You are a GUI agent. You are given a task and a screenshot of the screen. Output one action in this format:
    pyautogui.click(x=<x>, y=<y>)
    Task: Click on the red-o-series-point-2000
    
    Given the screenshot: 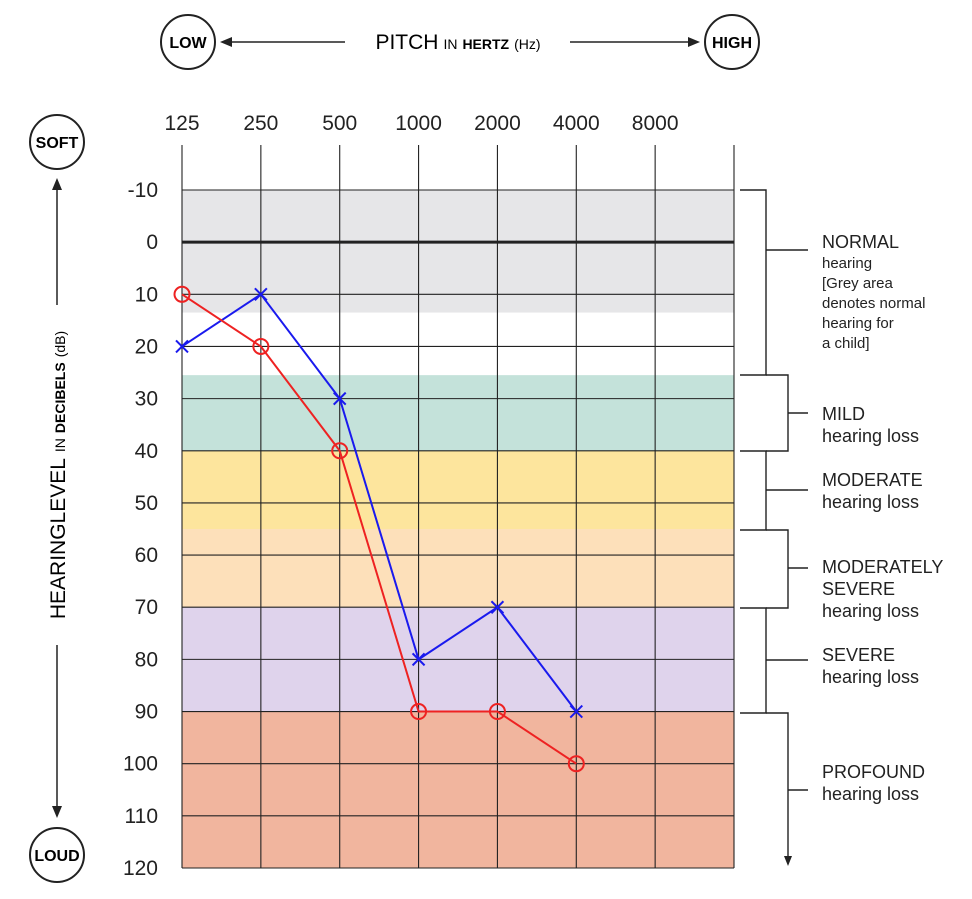 What is the action you would take?
    pyautogui.click(x=497, y=712)
    